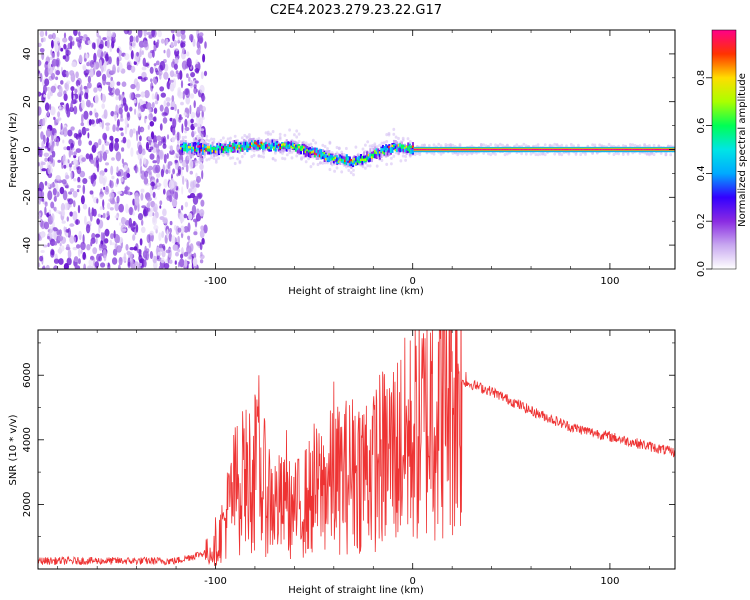 The height and width of the screenshot is (600, 750). Describe the element at coordinates (701, 221) in the screenshot. I see `colorbar-tick-label: 0.2` at that location.